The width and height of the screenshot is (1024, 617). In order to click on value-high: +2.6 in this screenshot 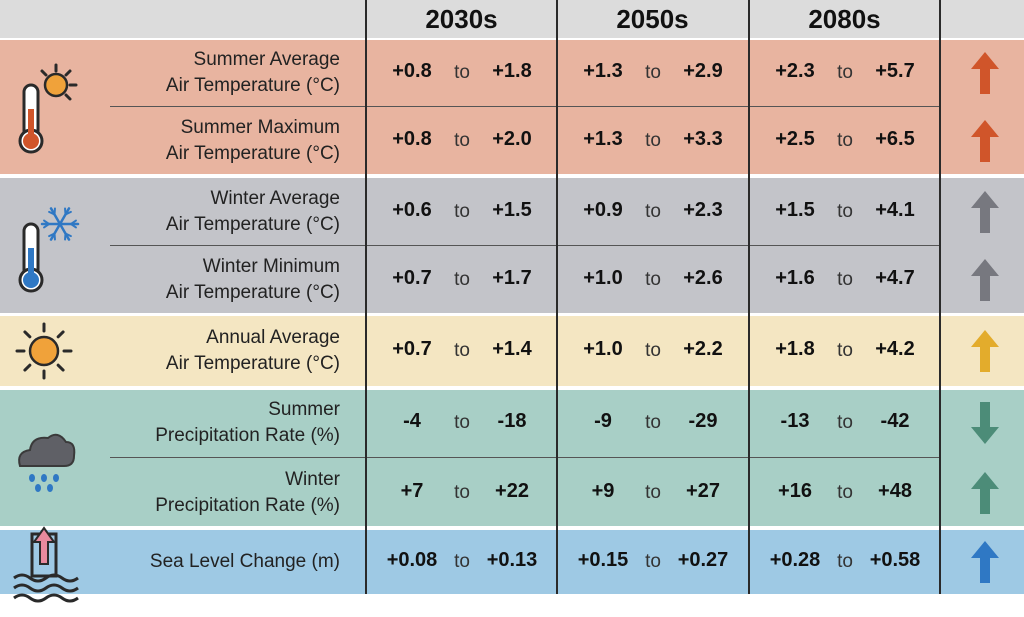, I will do `click(703, 278)`.